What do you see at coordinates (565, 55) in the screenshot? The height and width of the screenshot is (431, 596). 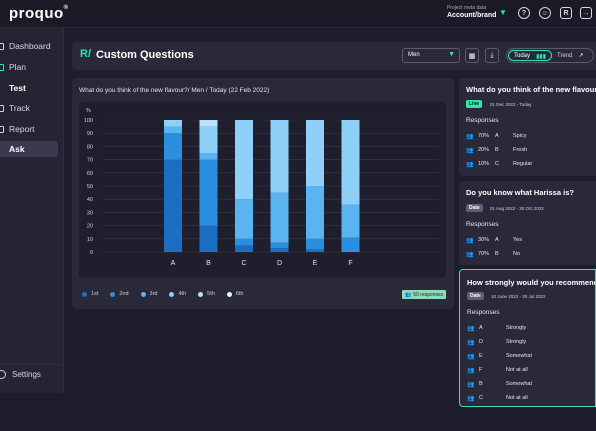 I see `toggle-trend-label: Trend` at bounding box center [565, 55].